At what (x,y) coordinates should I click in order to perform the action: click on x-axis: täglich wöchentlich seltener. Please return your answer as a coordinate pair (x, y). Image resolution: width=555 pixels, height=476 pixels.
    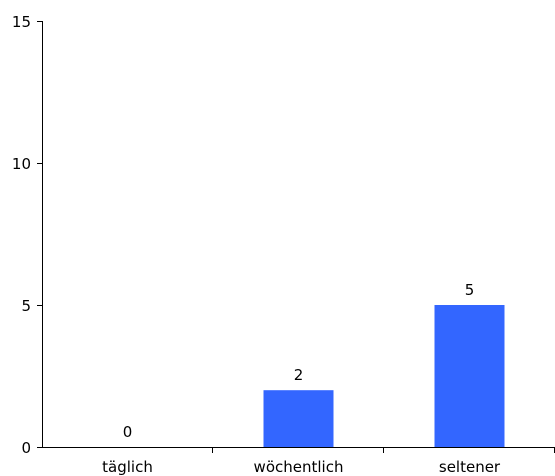
    Looking at the image, I should click on (298, 461).